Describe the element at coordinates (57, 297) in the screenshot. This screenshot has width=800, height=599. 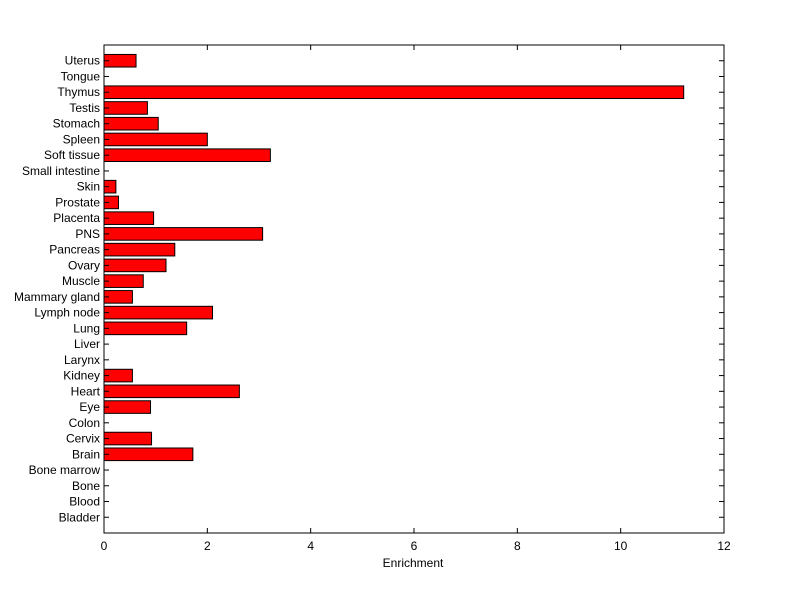
I see `y-tick-label-mammary-gland: Mammary gland` at that location.